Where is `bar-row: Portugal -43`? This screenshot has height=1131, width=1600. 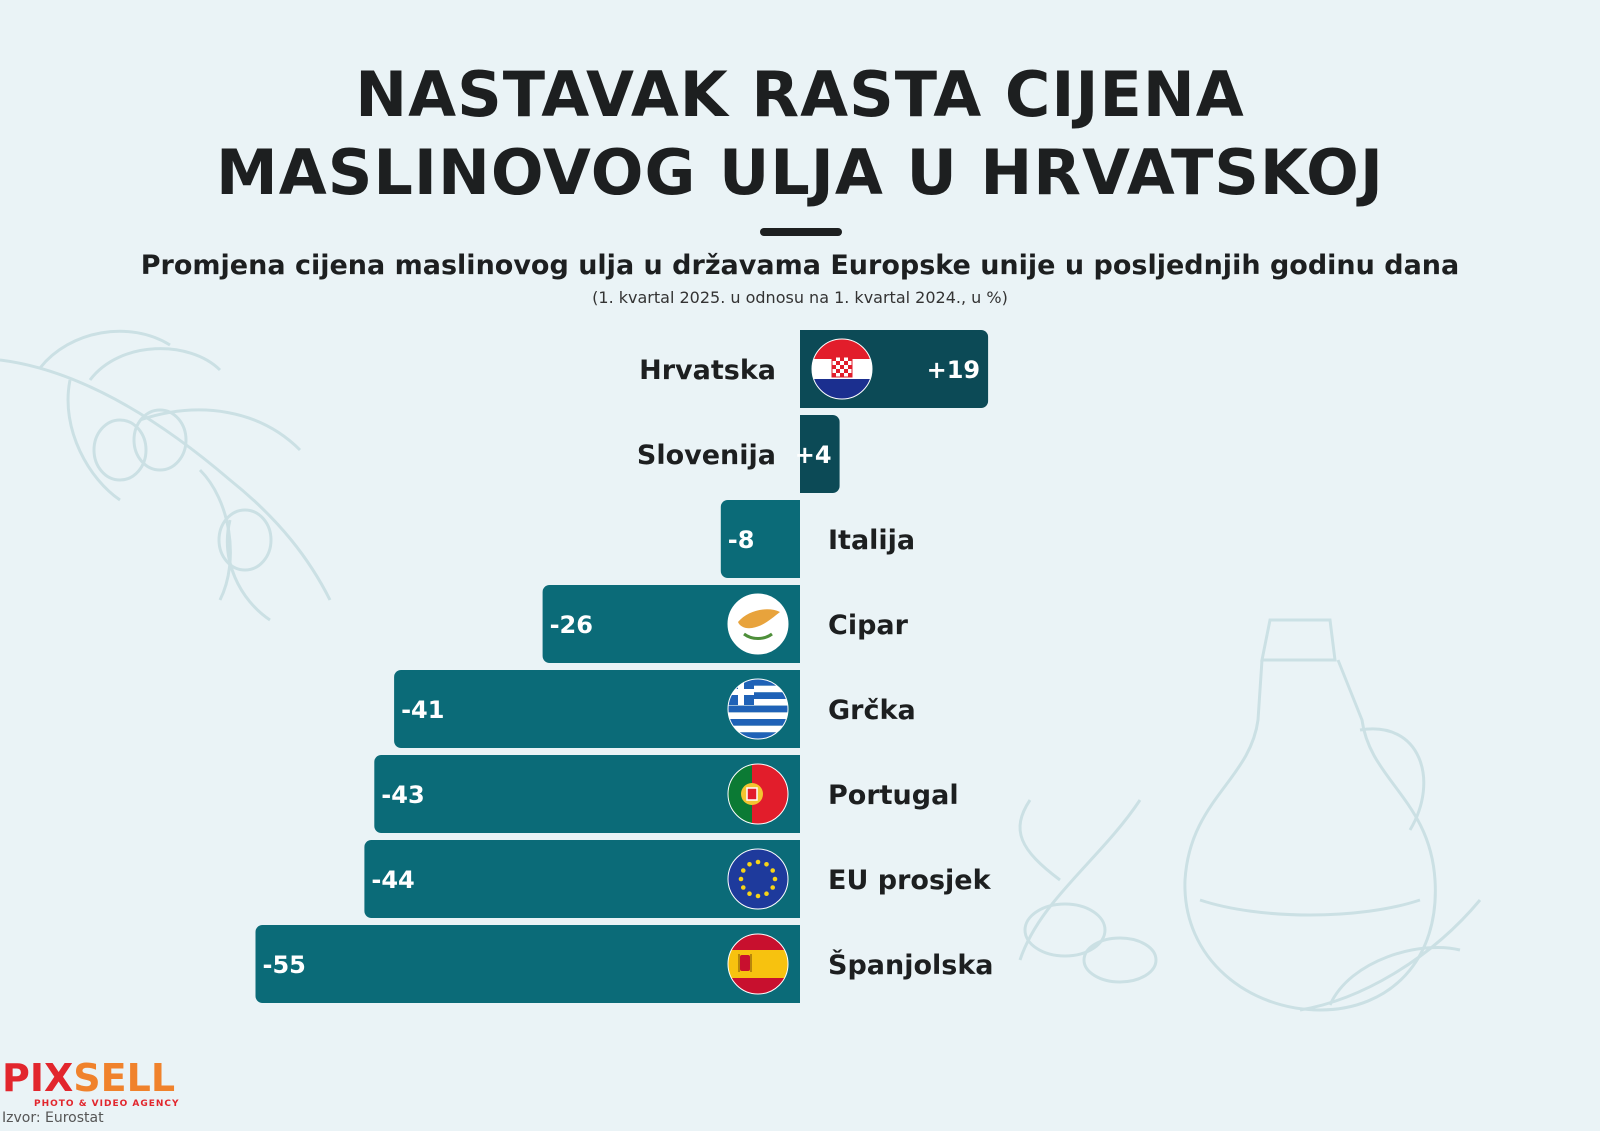 bar-row: Portugal -43 is located at coordinates (666, 794).